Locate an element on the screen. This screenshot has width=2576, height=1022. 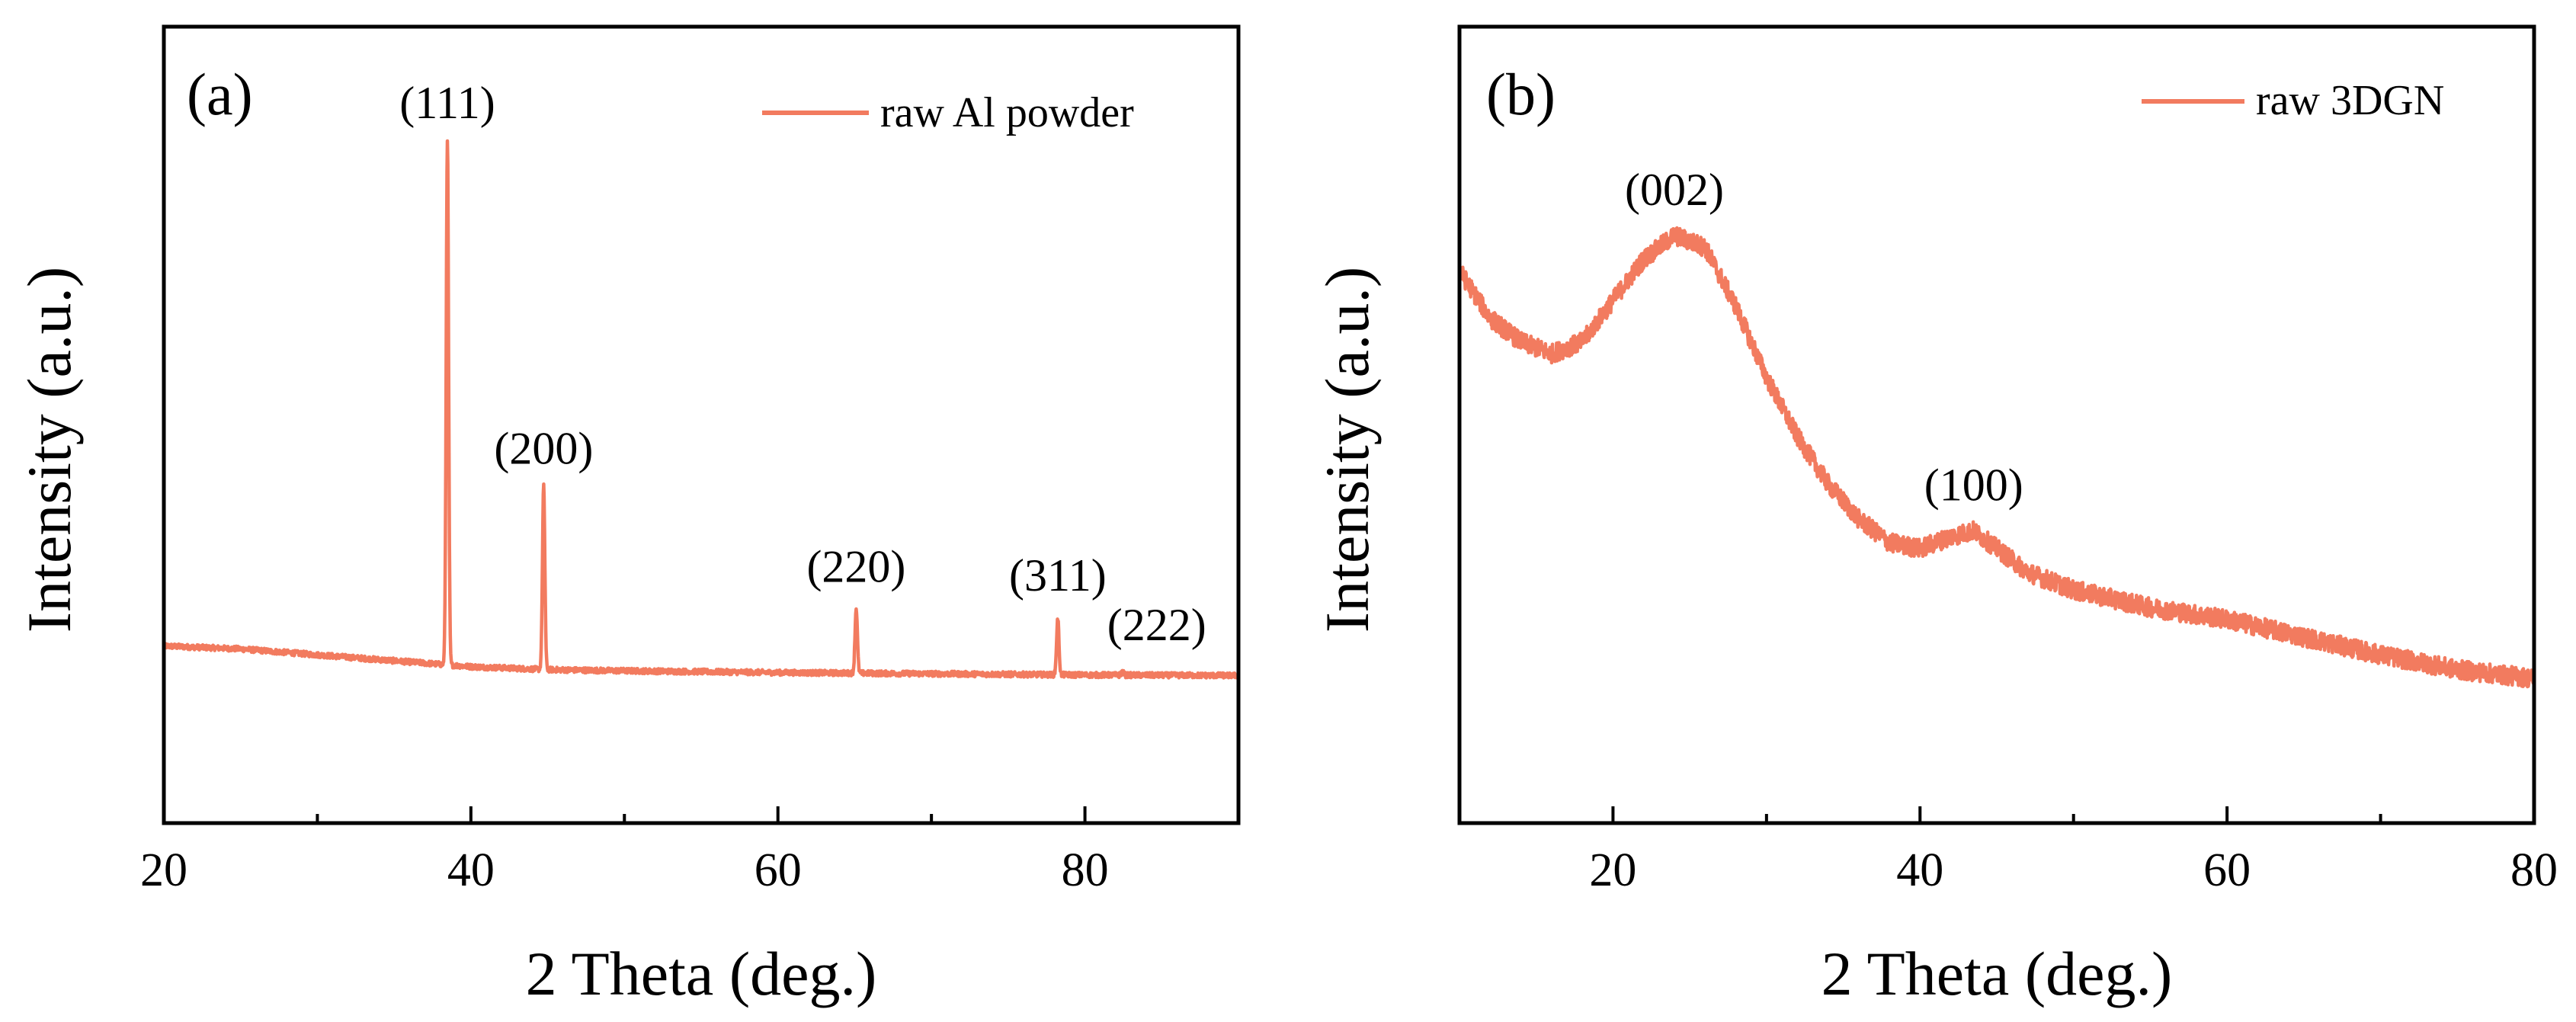
panel-a-x-tick-label: 20 is located at coordinates (163, 870).